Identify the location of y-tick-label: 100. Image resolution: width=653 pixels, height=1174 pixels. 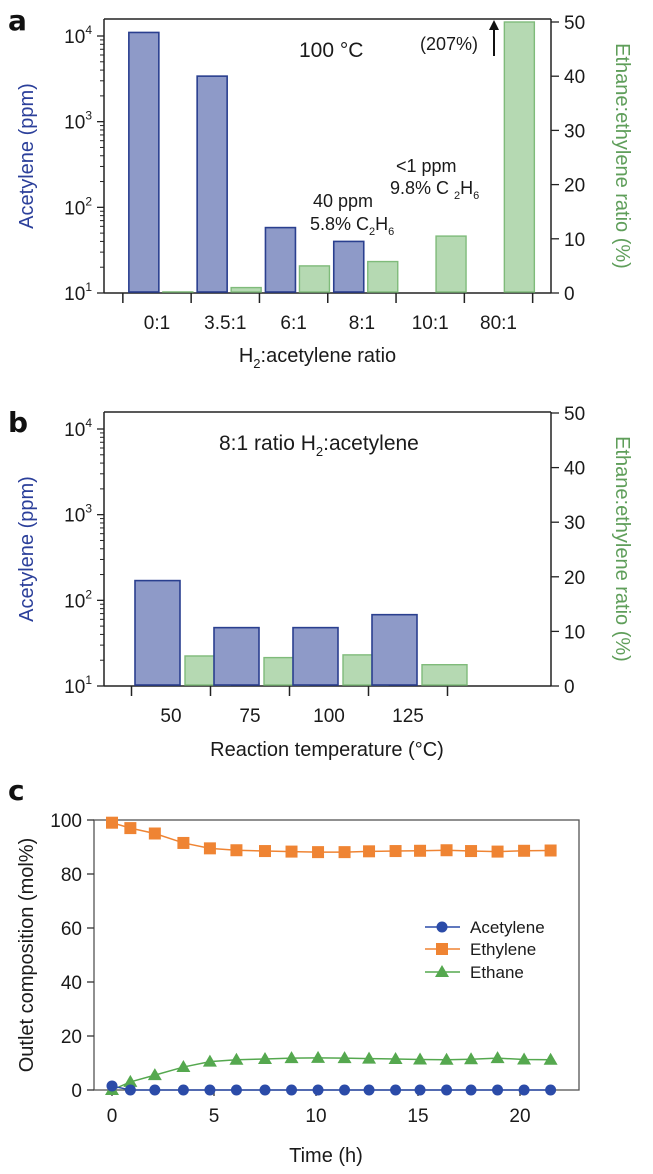
(66, 821).